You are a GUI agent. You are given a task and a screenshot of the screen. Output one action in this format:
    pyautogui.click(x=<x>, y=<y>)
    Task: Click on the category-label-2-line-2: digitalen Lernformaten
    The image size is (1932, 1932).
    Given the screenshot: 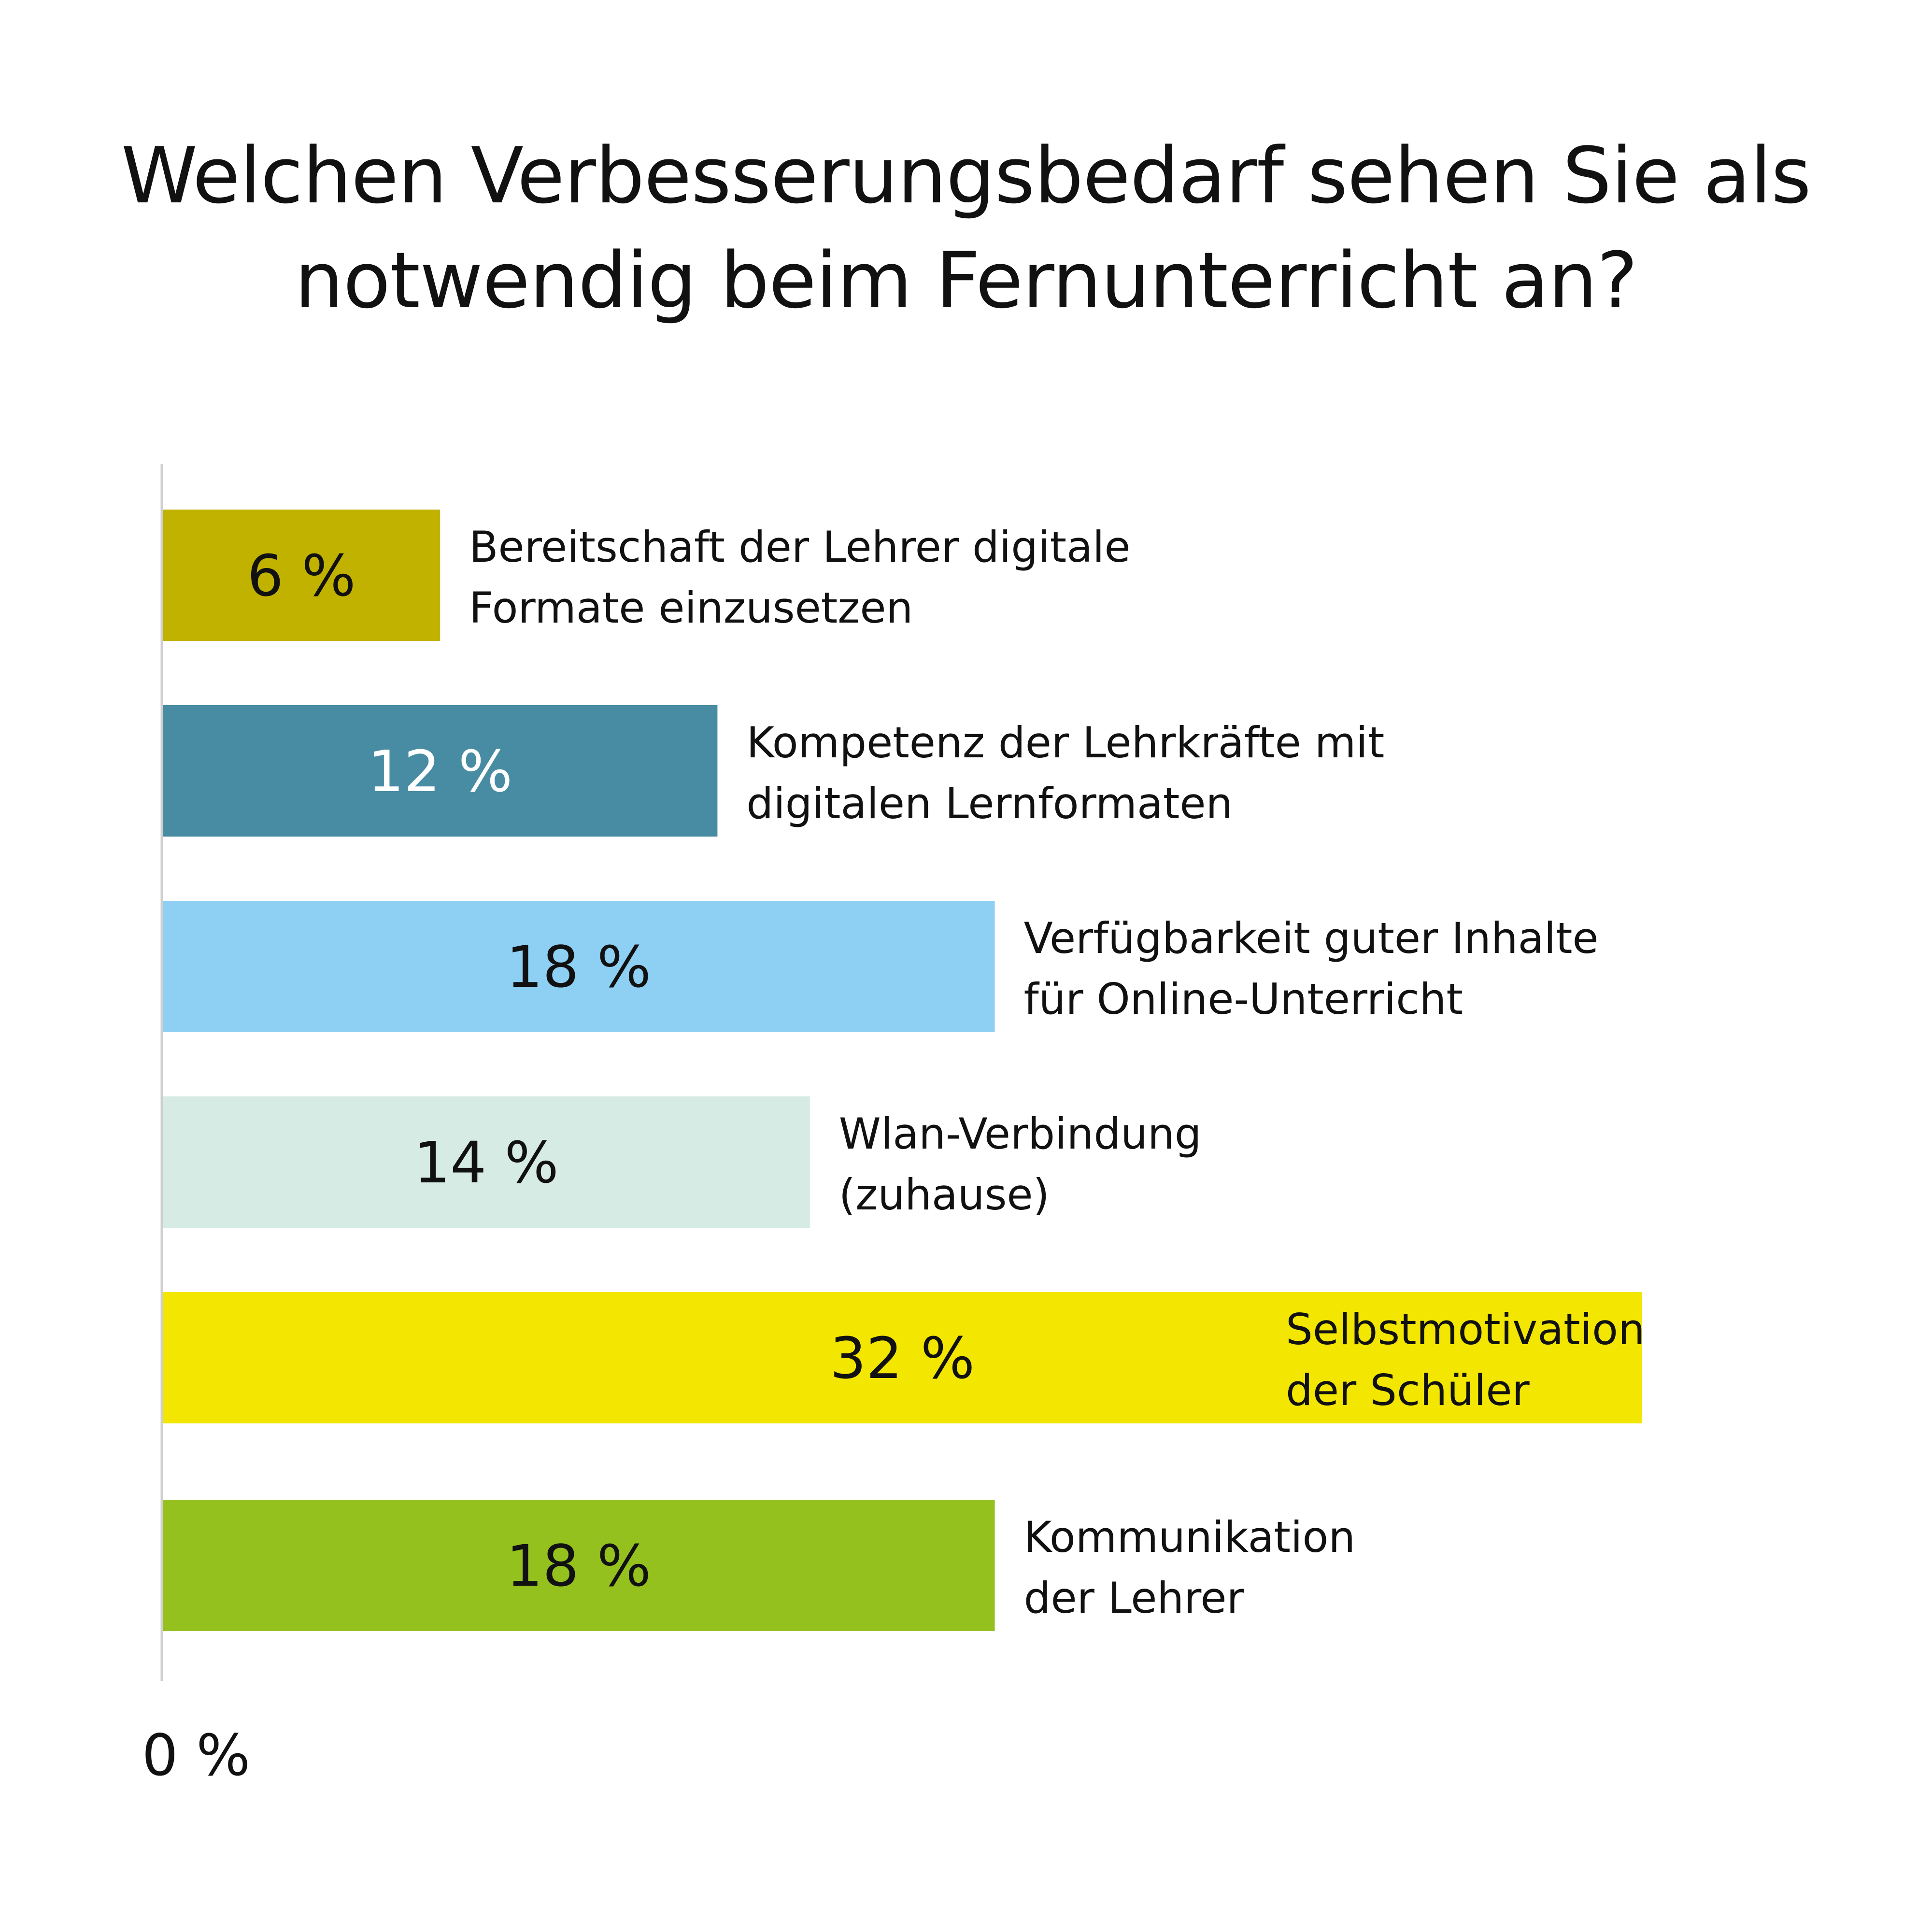 What is the action you would take?
    pyautogui.click(x=989, y=803)
    